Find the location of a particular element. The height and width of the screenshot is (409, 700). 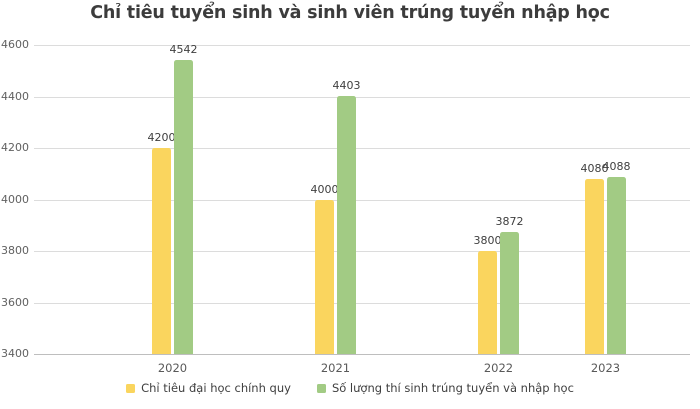

x-tick-label-2023: 2023 is located at coordinates (605, 368).